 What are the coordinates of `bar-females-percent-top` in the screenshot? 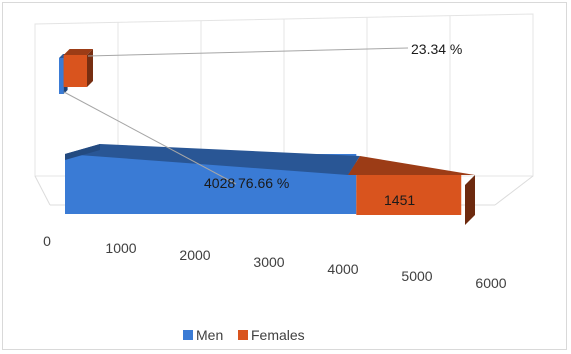 It's located at (78, 52).